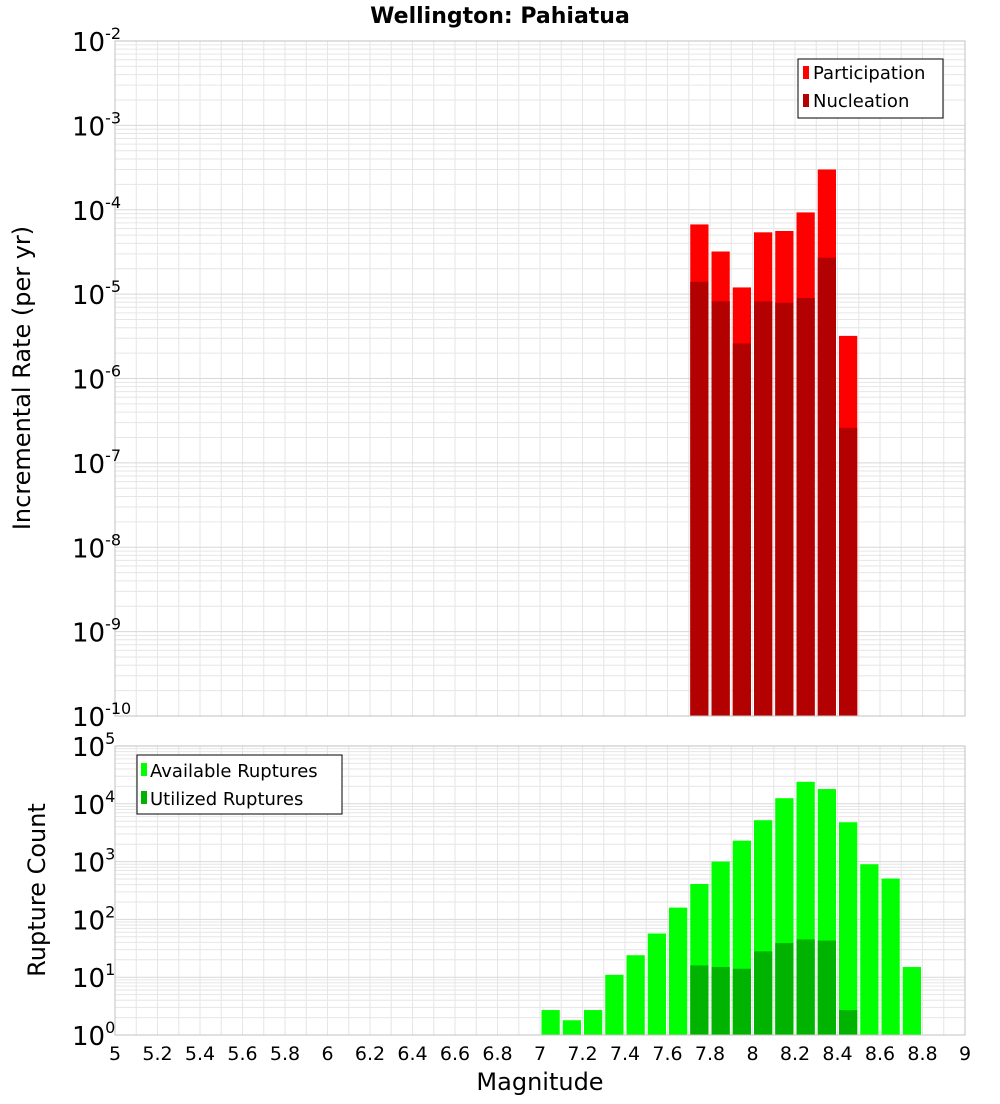  Describe the element at coordinates (327, 1054) in the screenshot. I see `x-tick-label: 6` at that location.